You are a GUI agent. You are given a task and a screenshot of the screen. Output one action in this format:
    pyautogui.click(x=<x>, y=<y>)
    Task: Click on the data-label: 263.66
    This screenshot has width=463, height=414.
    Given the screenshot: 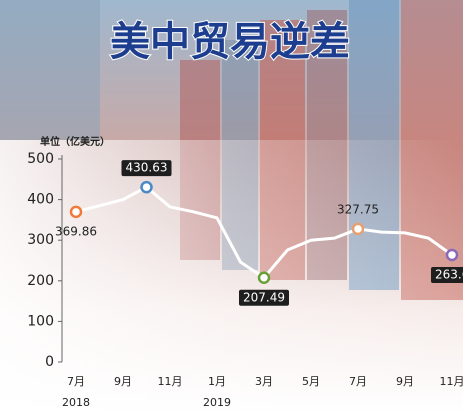 What is the action you would take?
    pyautogui.click(x=449, y=274)
    